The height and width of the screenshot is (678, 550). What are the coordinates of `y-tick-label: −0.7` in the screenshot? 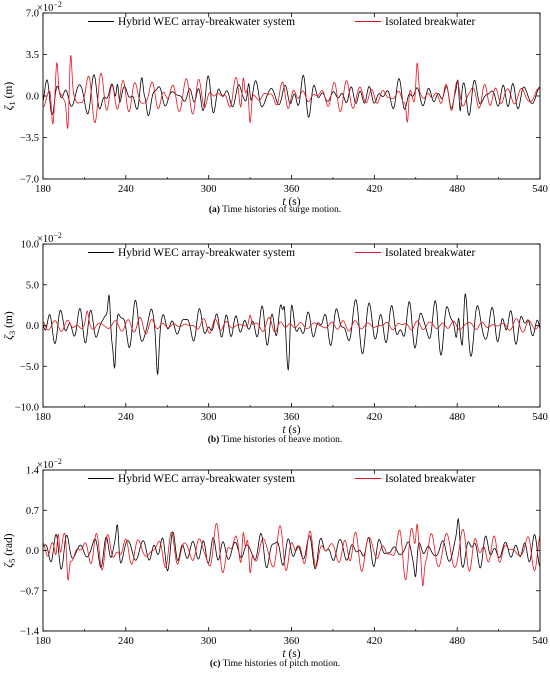 It's located at (29, 591).